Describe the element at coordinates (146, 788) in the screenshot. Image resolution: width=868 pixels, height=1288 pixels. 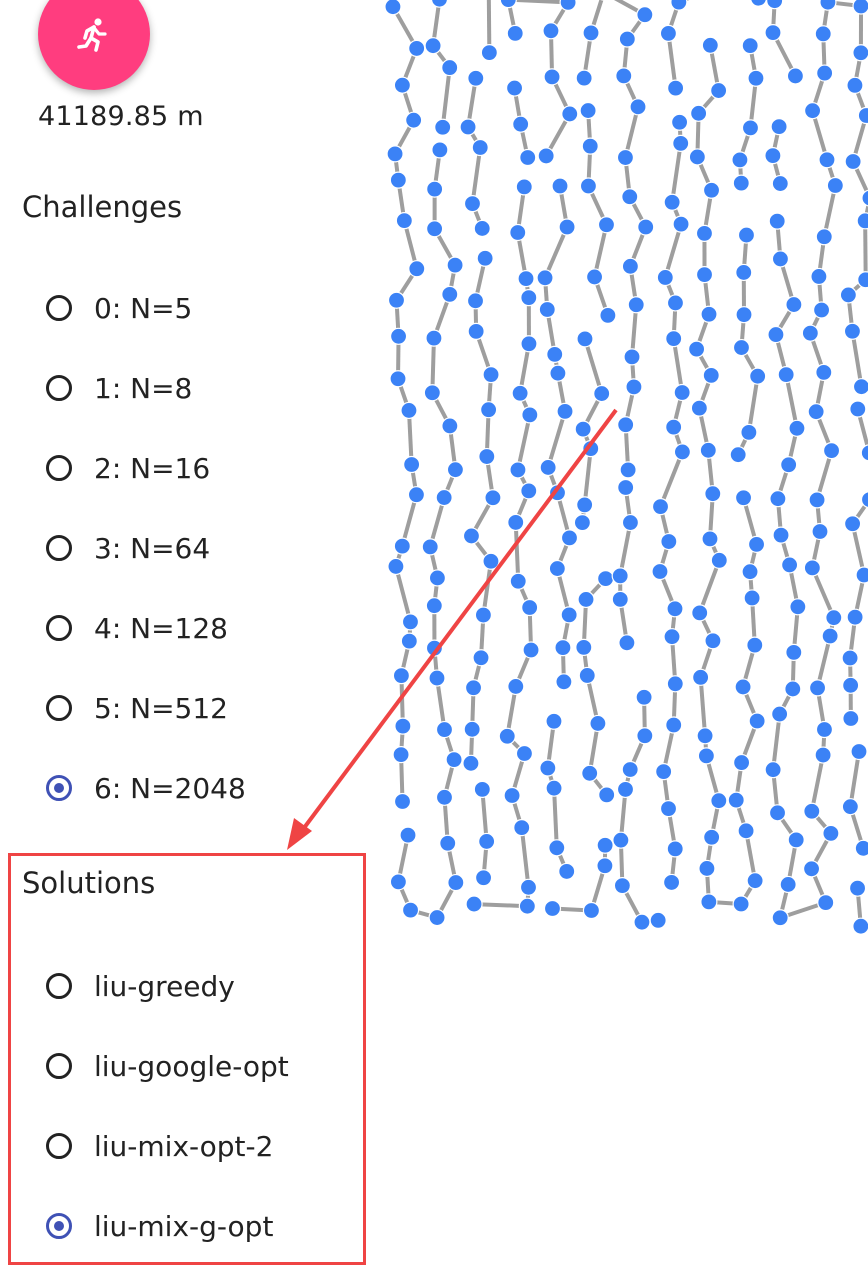
I see `challenge-option-6: 6: N=2048` at that location.